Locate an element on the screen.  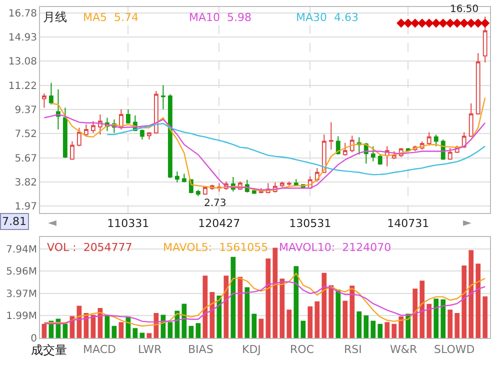
x-tick-label: 120427 is located at coordinates (219, 223).